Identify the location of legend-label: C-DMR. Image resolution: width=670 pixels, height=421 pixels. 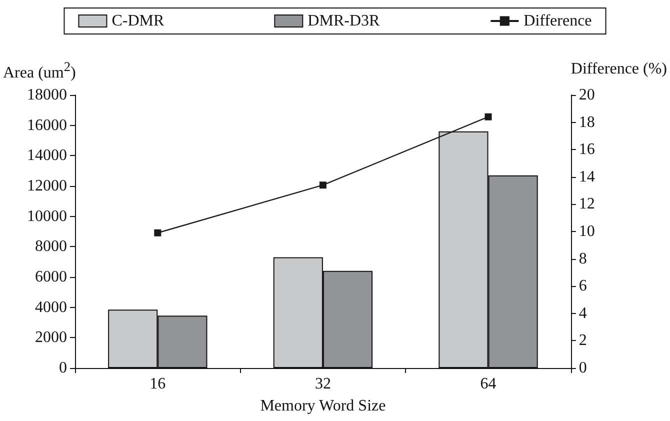
(138, 21).